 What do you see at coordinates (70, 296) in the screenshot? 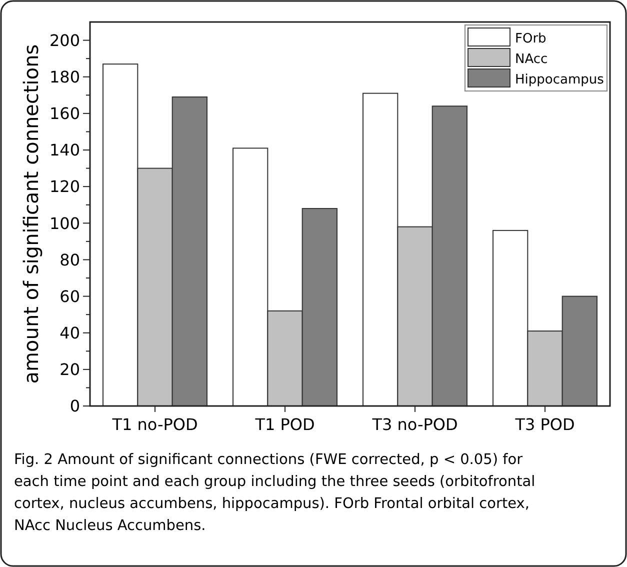
I see `y-tick-label: 60` at bounding box center [70, 296].